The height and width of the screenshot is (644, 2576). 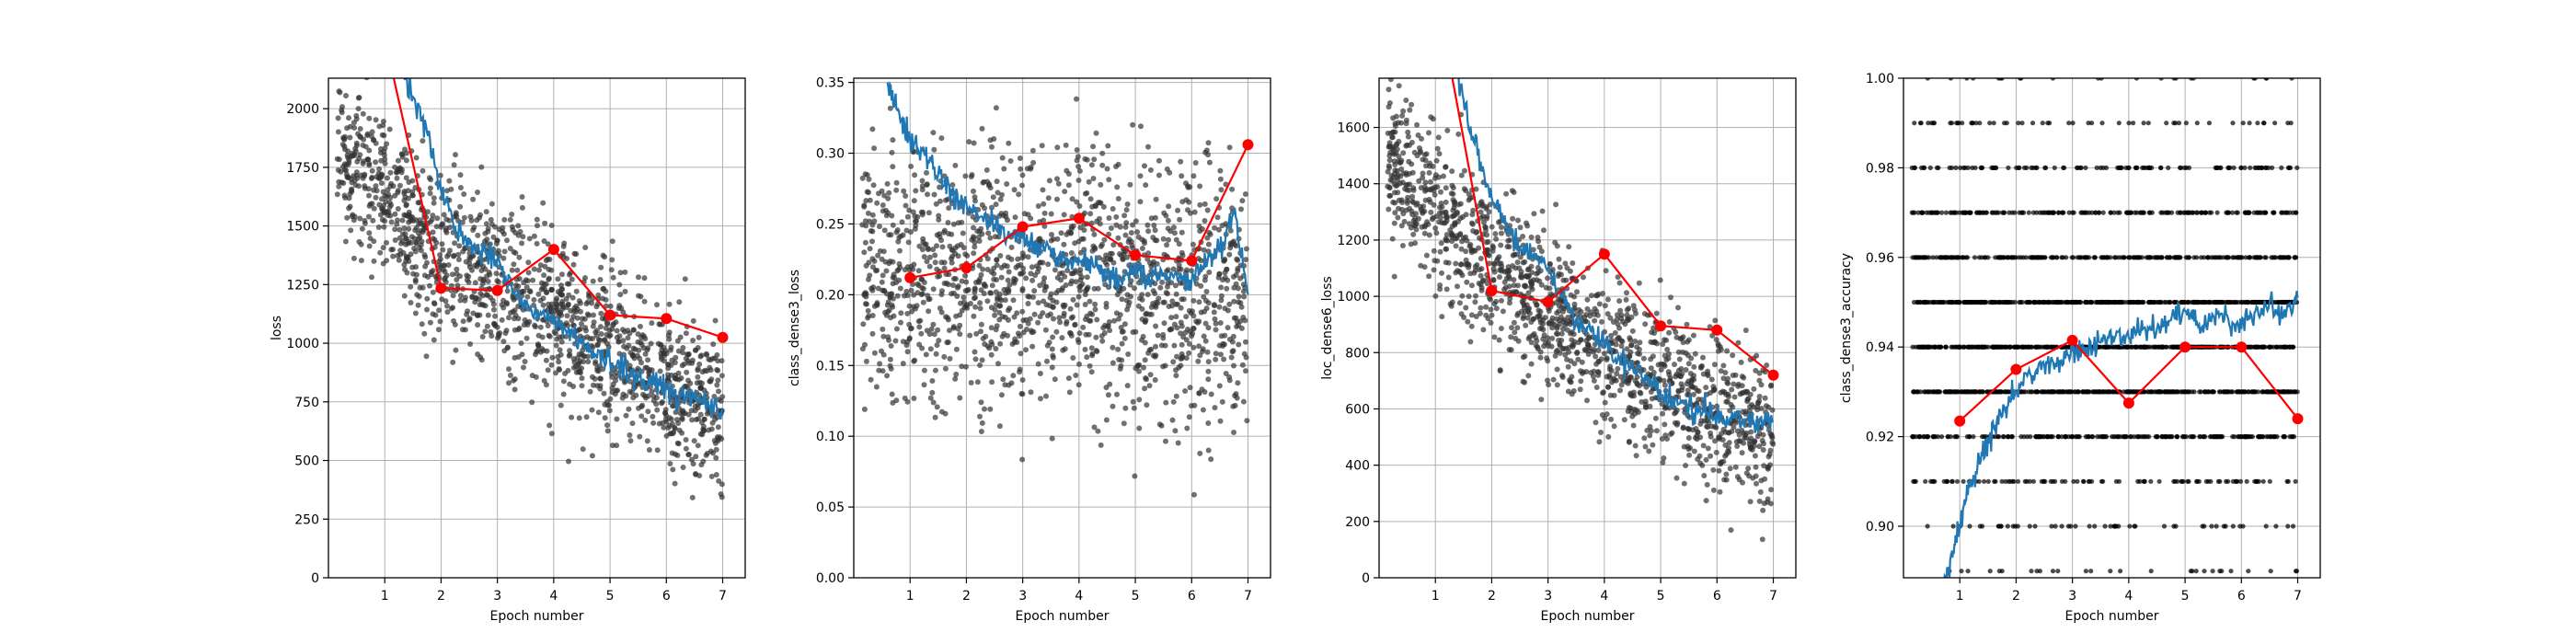 What do you see at coordinates (830, 437) in the screenshot?
I see `y-tick-label: 0.10` at bounding box center [830, 437].